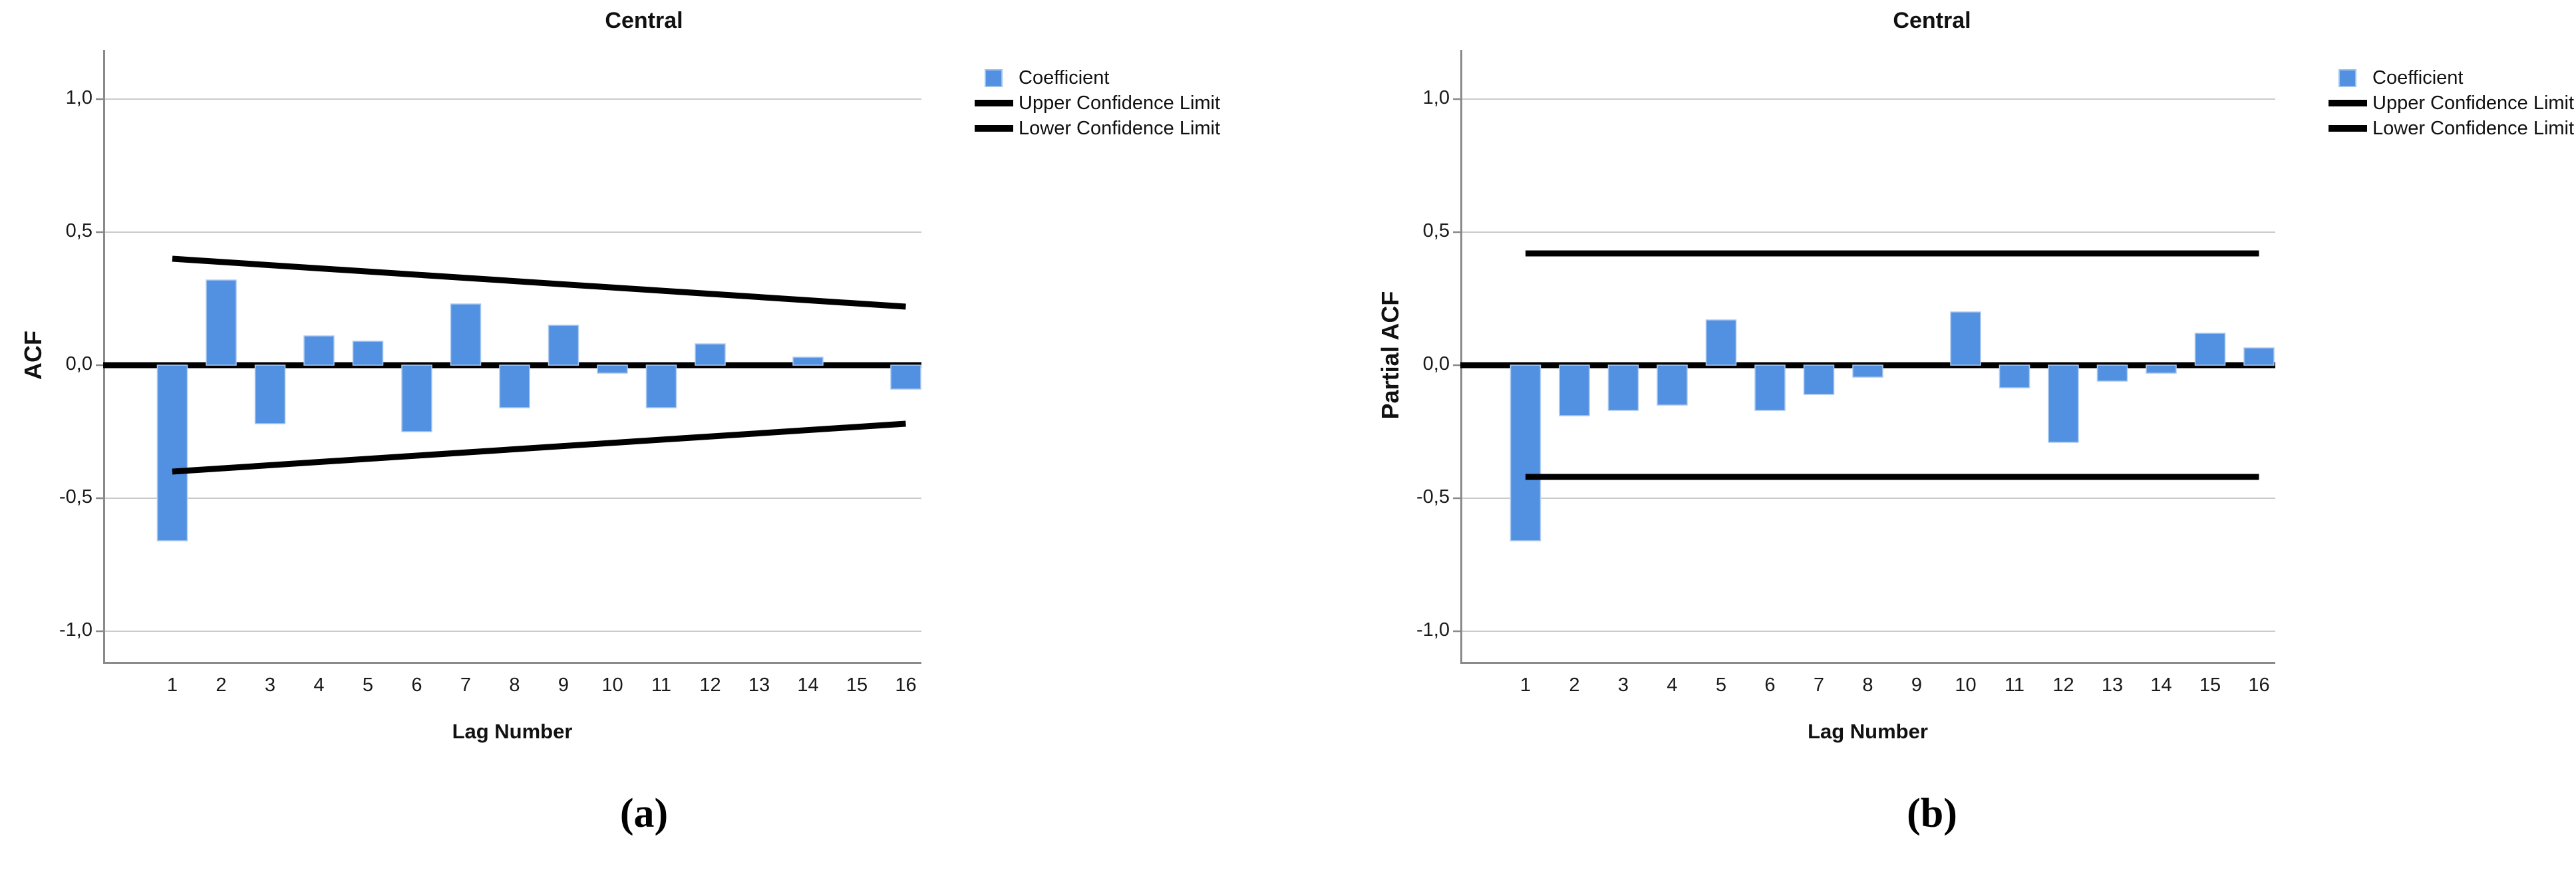 This screenshot has width=2576, height=880. What do you see at coordinates (644, 813) in the screenshot?
I see `panel-caption-a: (a)` at bounding box center [644, 813].